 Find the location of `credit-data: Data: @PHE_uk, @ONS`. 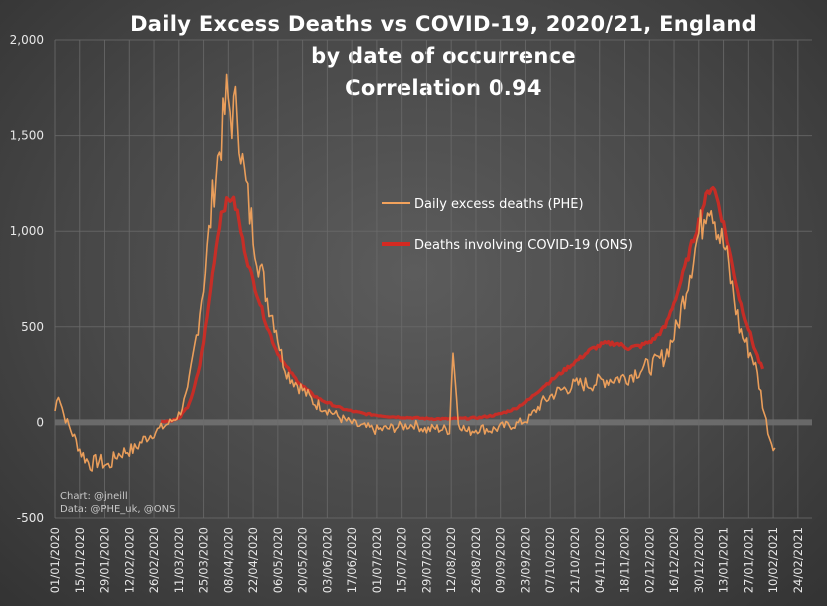

credit-data: Data: @PHE_uk, @ONS is located at coordinates (117, 509).